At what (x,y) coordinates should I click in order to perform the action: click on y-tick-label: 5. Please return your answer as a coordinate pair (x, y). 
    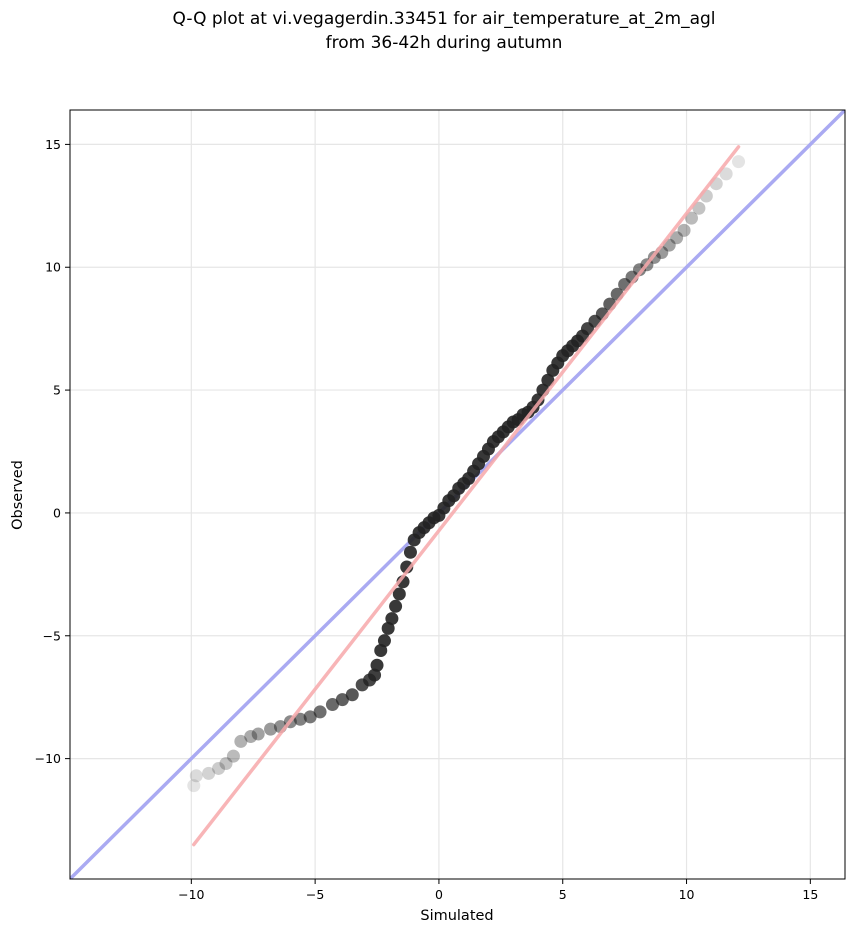
    Looking at the image, I should click on (57, 390).